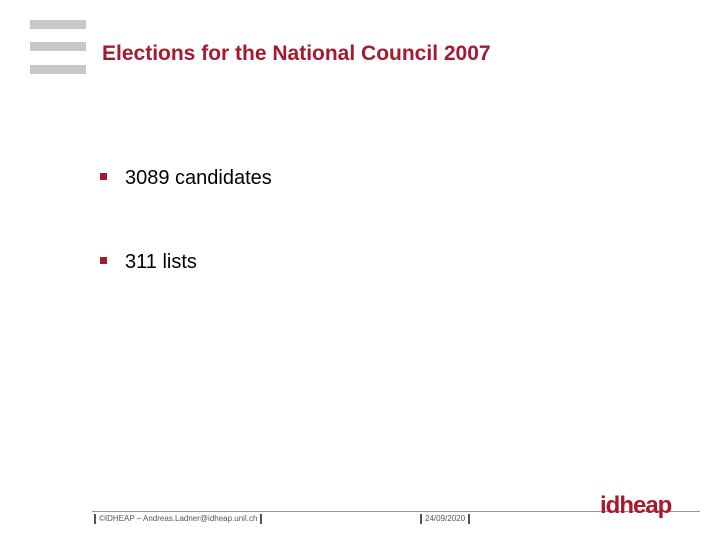  What do you see at coordinates (296, 53) in the screenshot?
I see `slide-title: Elections for the National Council 2007` at bounding box center [296, 53].